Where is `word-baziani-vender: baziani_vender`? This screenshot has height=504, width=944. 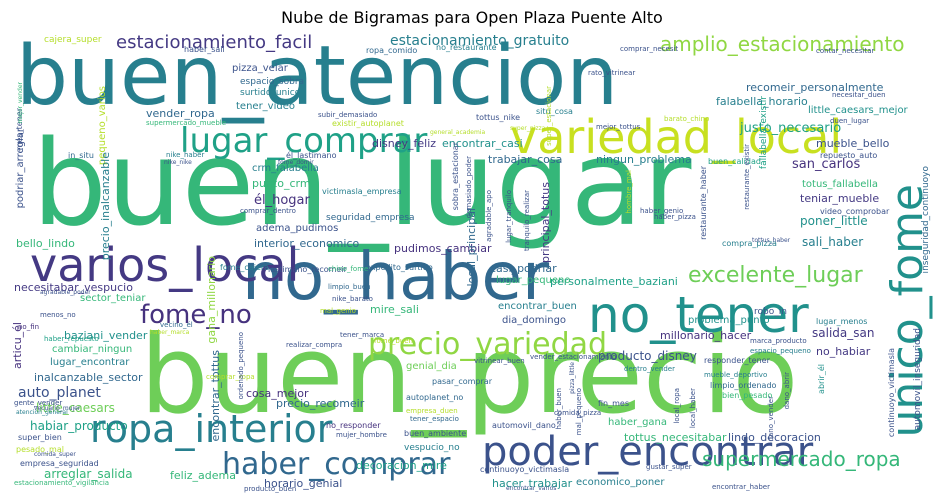 word-baziani-vender: baziani_vender is located at coordinates (106, 335).